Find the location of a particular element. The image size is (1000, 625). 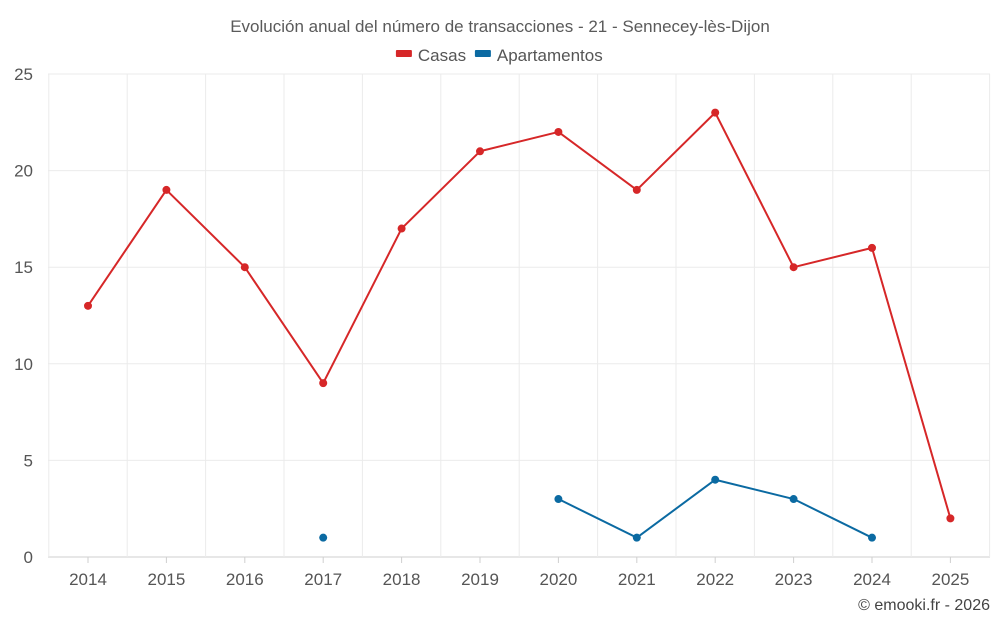

legend-label: Apartamentos is located at coordinates (550, 55).